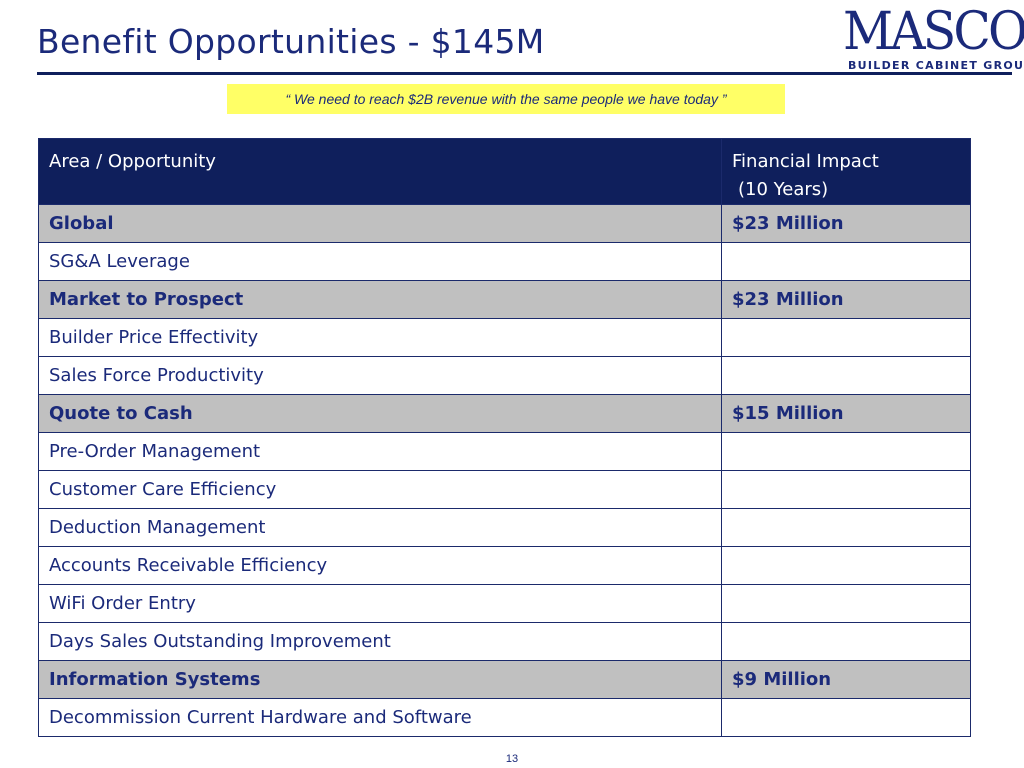 The width and height of the screenshot is (1024, 768). Describe the element at coordinates (936, 65) in the screenshot. I see `logo-subtitle: BUILDER CABINET GROUP` at that location.